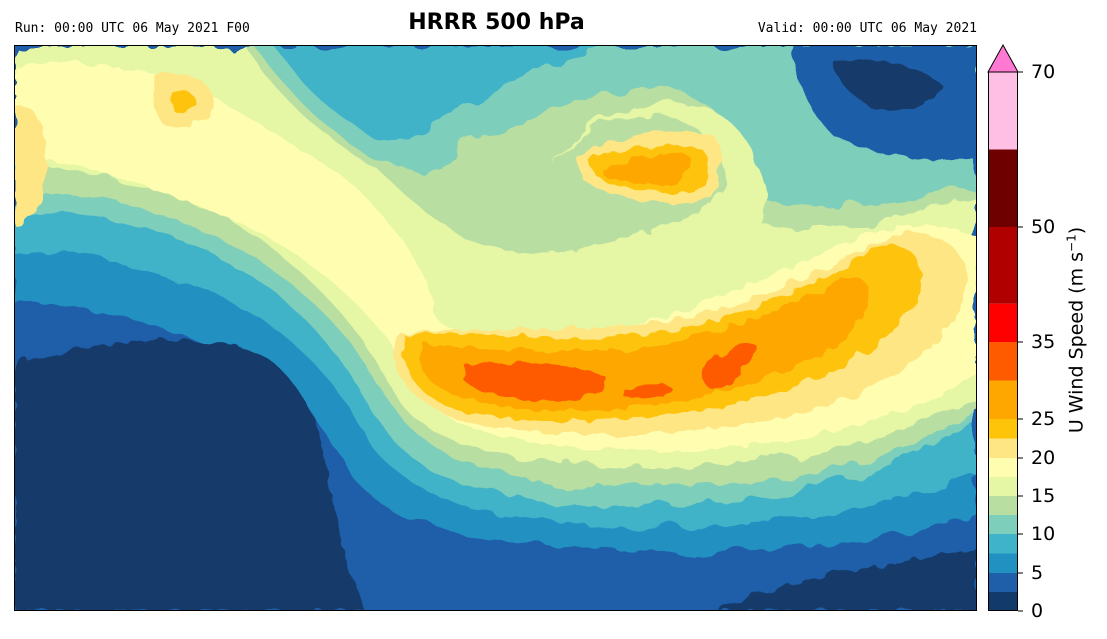 The height and width of the screenshot is (639, 1107). What do you see at coordinates (1043, 496) in the screenshot?
I see `colorbar-tick-label: 15` at bounding box center [1043, 496].